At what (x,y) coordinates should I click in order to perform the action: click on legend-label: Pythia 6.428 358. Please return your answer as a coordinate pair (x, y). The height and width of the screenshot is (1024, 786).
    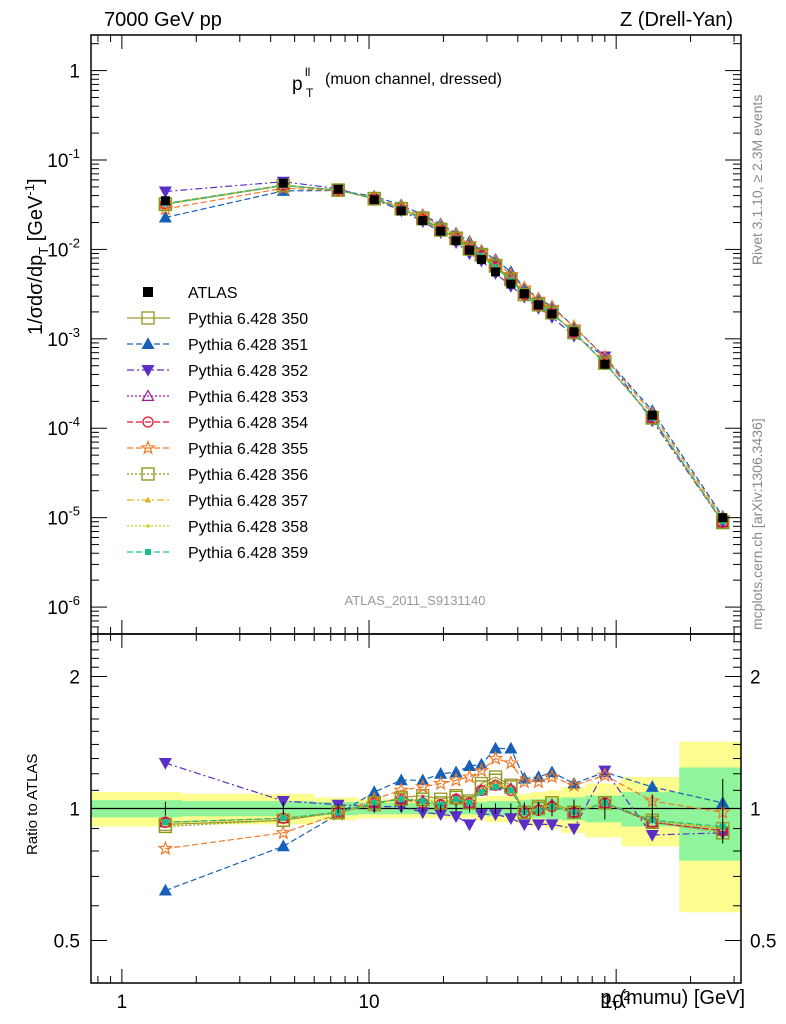
    Looking at the image, I should click on (248, 527).